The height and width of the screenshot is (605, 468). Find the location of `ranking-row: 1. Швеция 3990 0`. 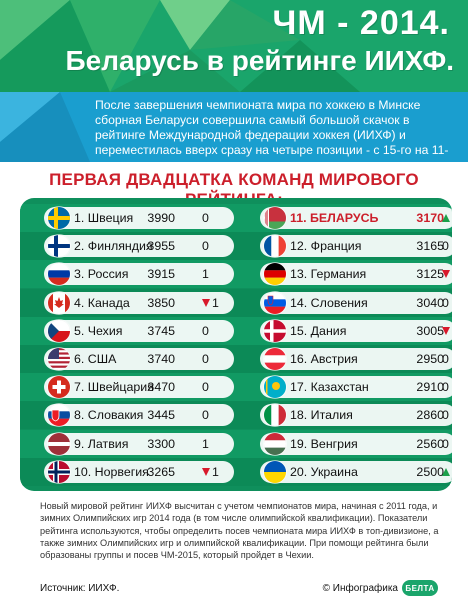

ranking-row: 1. Швеция 3990 0 is located at coordinates (141, 218).